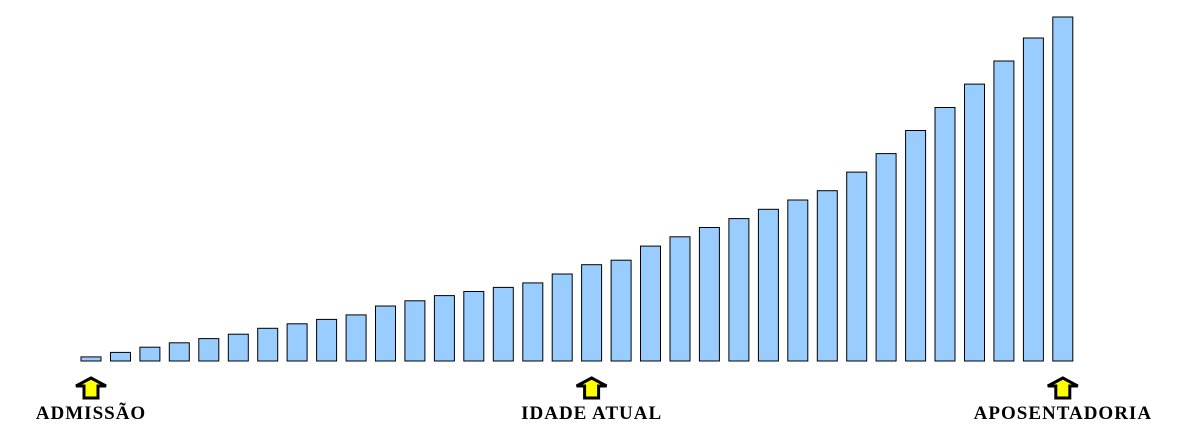 The image size is (1185, 424). What do you see at coordinates (1063, 413) in the screenshot?
I see `marker-label-aposentadoria: APOSENTADORIA` at bounding box center [1063, 413].